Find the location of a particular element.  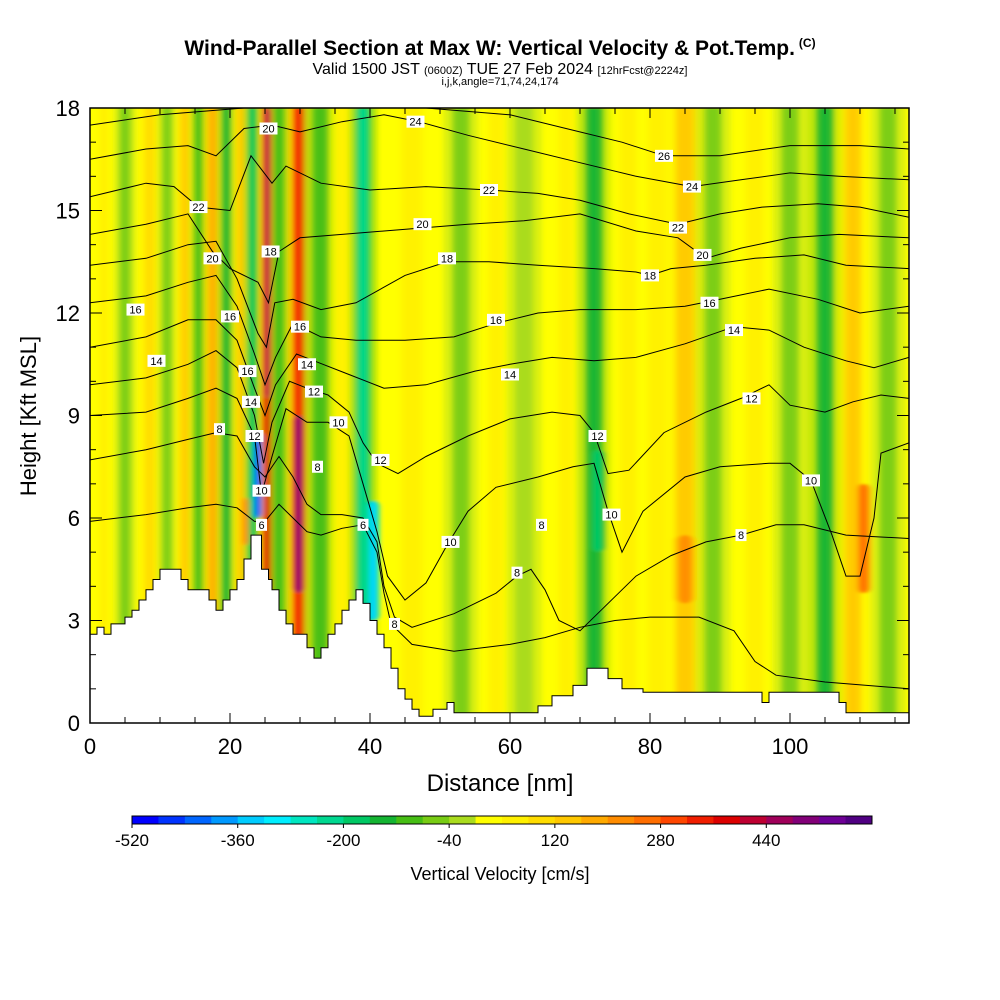

y-axis-label: Height [Kft MSL] is located at coordinates (28, 416).